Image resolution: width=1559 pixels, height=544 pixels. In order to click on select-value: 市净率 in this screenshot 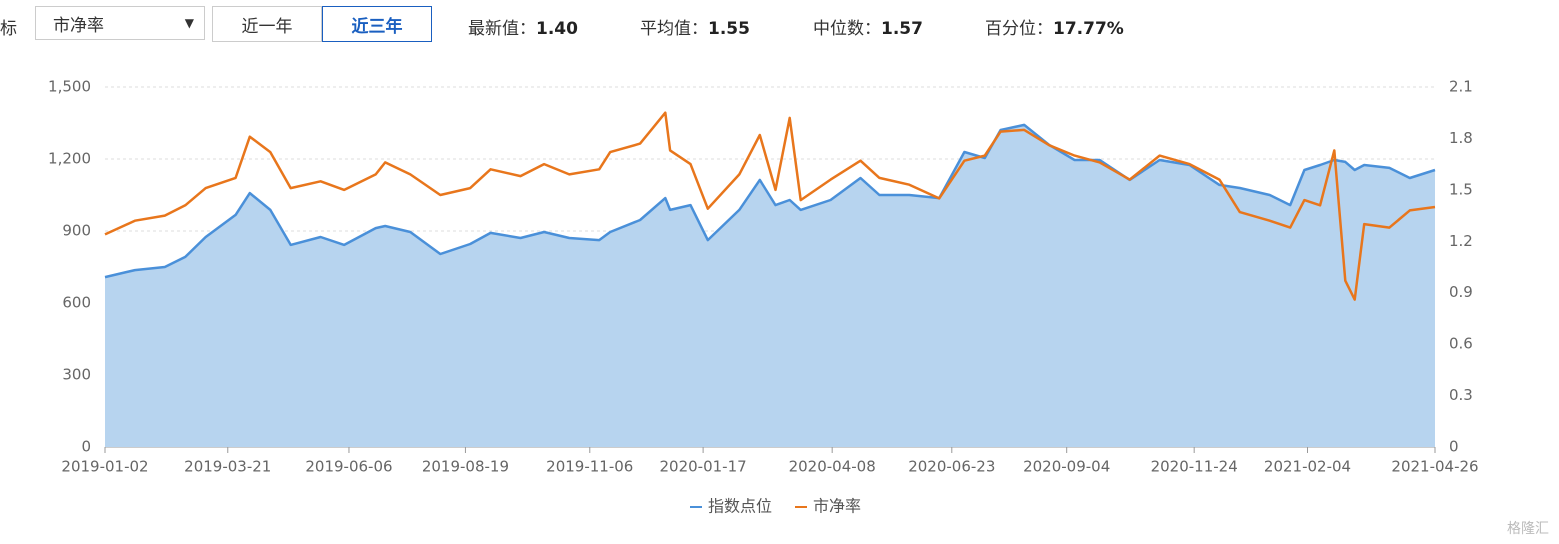, I will do `click(78, 25)`.